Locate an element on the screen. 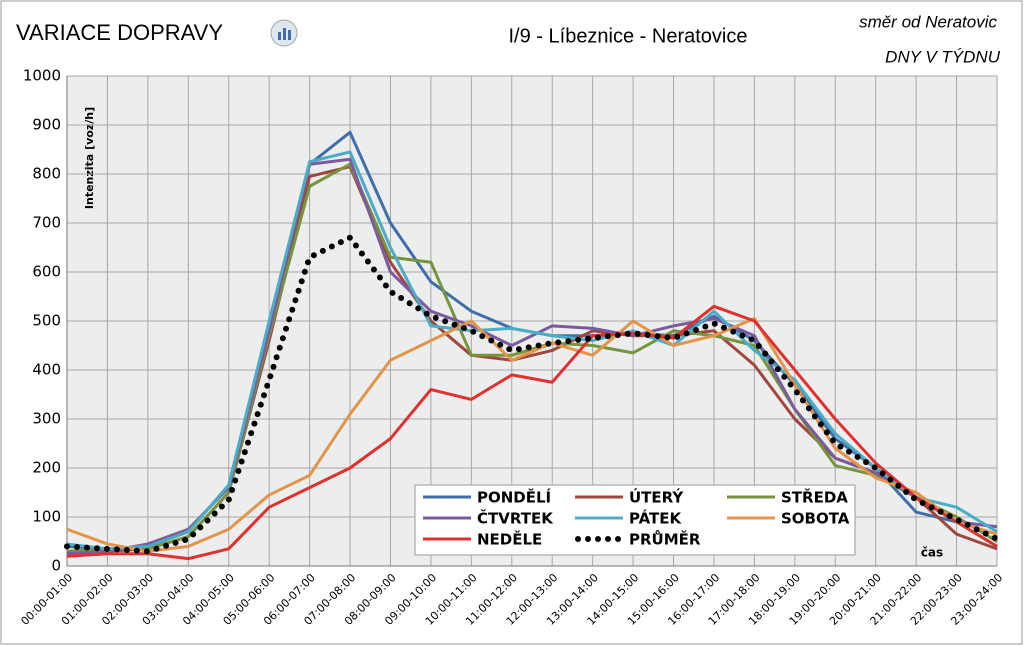  y-tick-label: 100 is located at coordinates (46, 517).